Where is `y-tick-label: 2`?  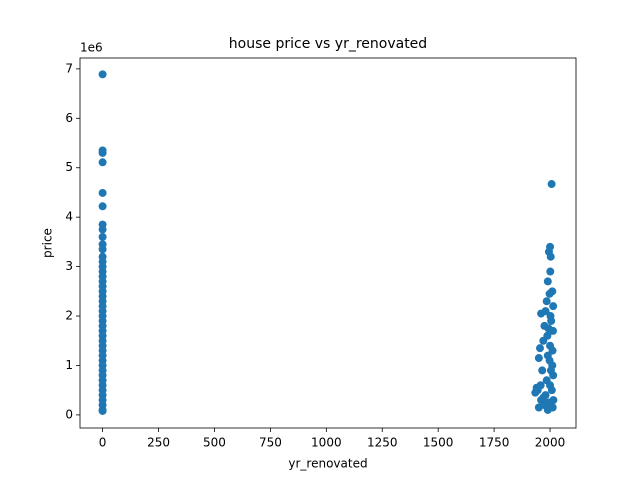 y-tick-label: 2 is located at coordinates (69, 316).